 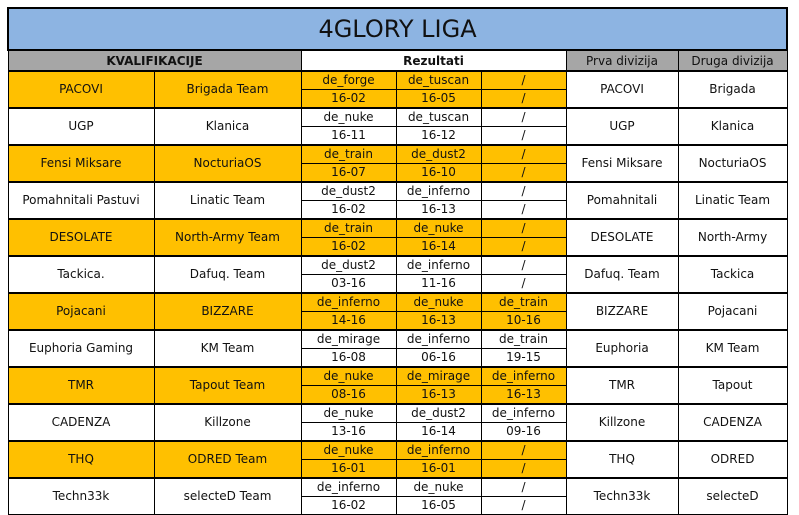 What do you see at coordinates (732, 496) in the screenshot?
I see `druga-divizija-team: selecteD` at bounding box center [732, 496].